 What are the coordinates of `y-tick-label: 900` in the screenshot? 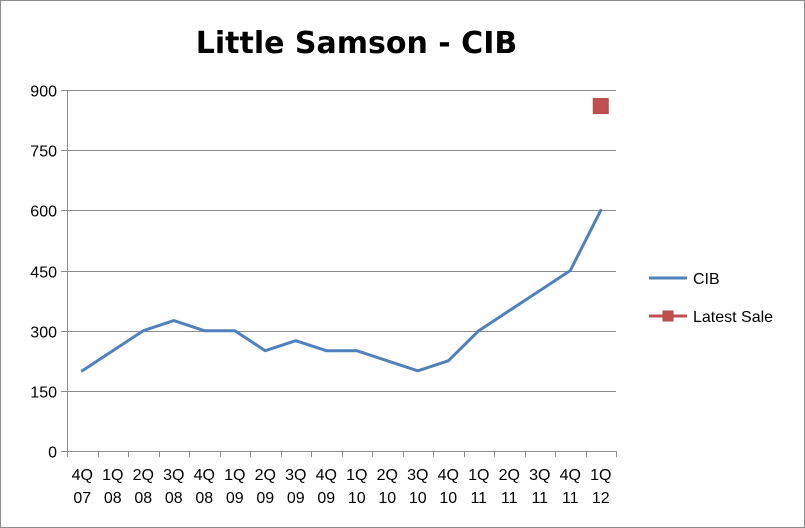 It's located at (43, 92).